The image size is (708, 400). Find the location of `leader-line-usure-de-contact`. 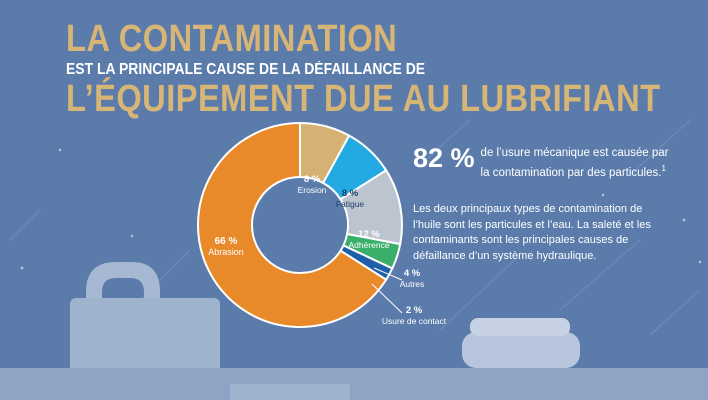

leader-line-usure-de-contact is located at coordinates (387, 298).